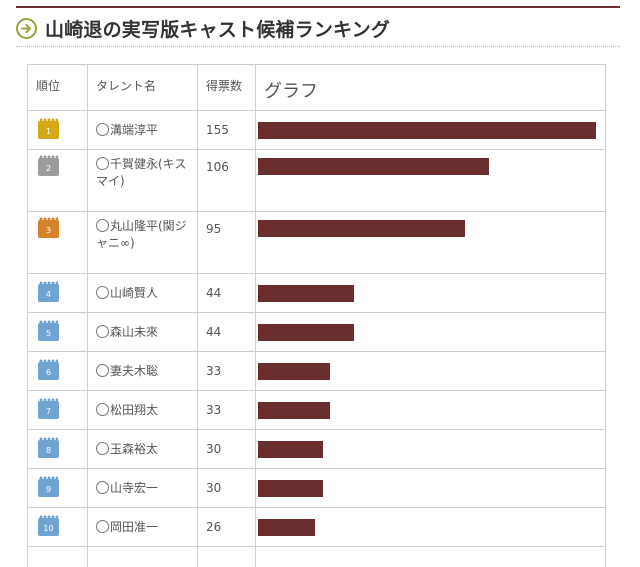 Image resolution: width=640 pixels, height=567 pixels. I want to click on rank-number: 1, so click(48, 131).